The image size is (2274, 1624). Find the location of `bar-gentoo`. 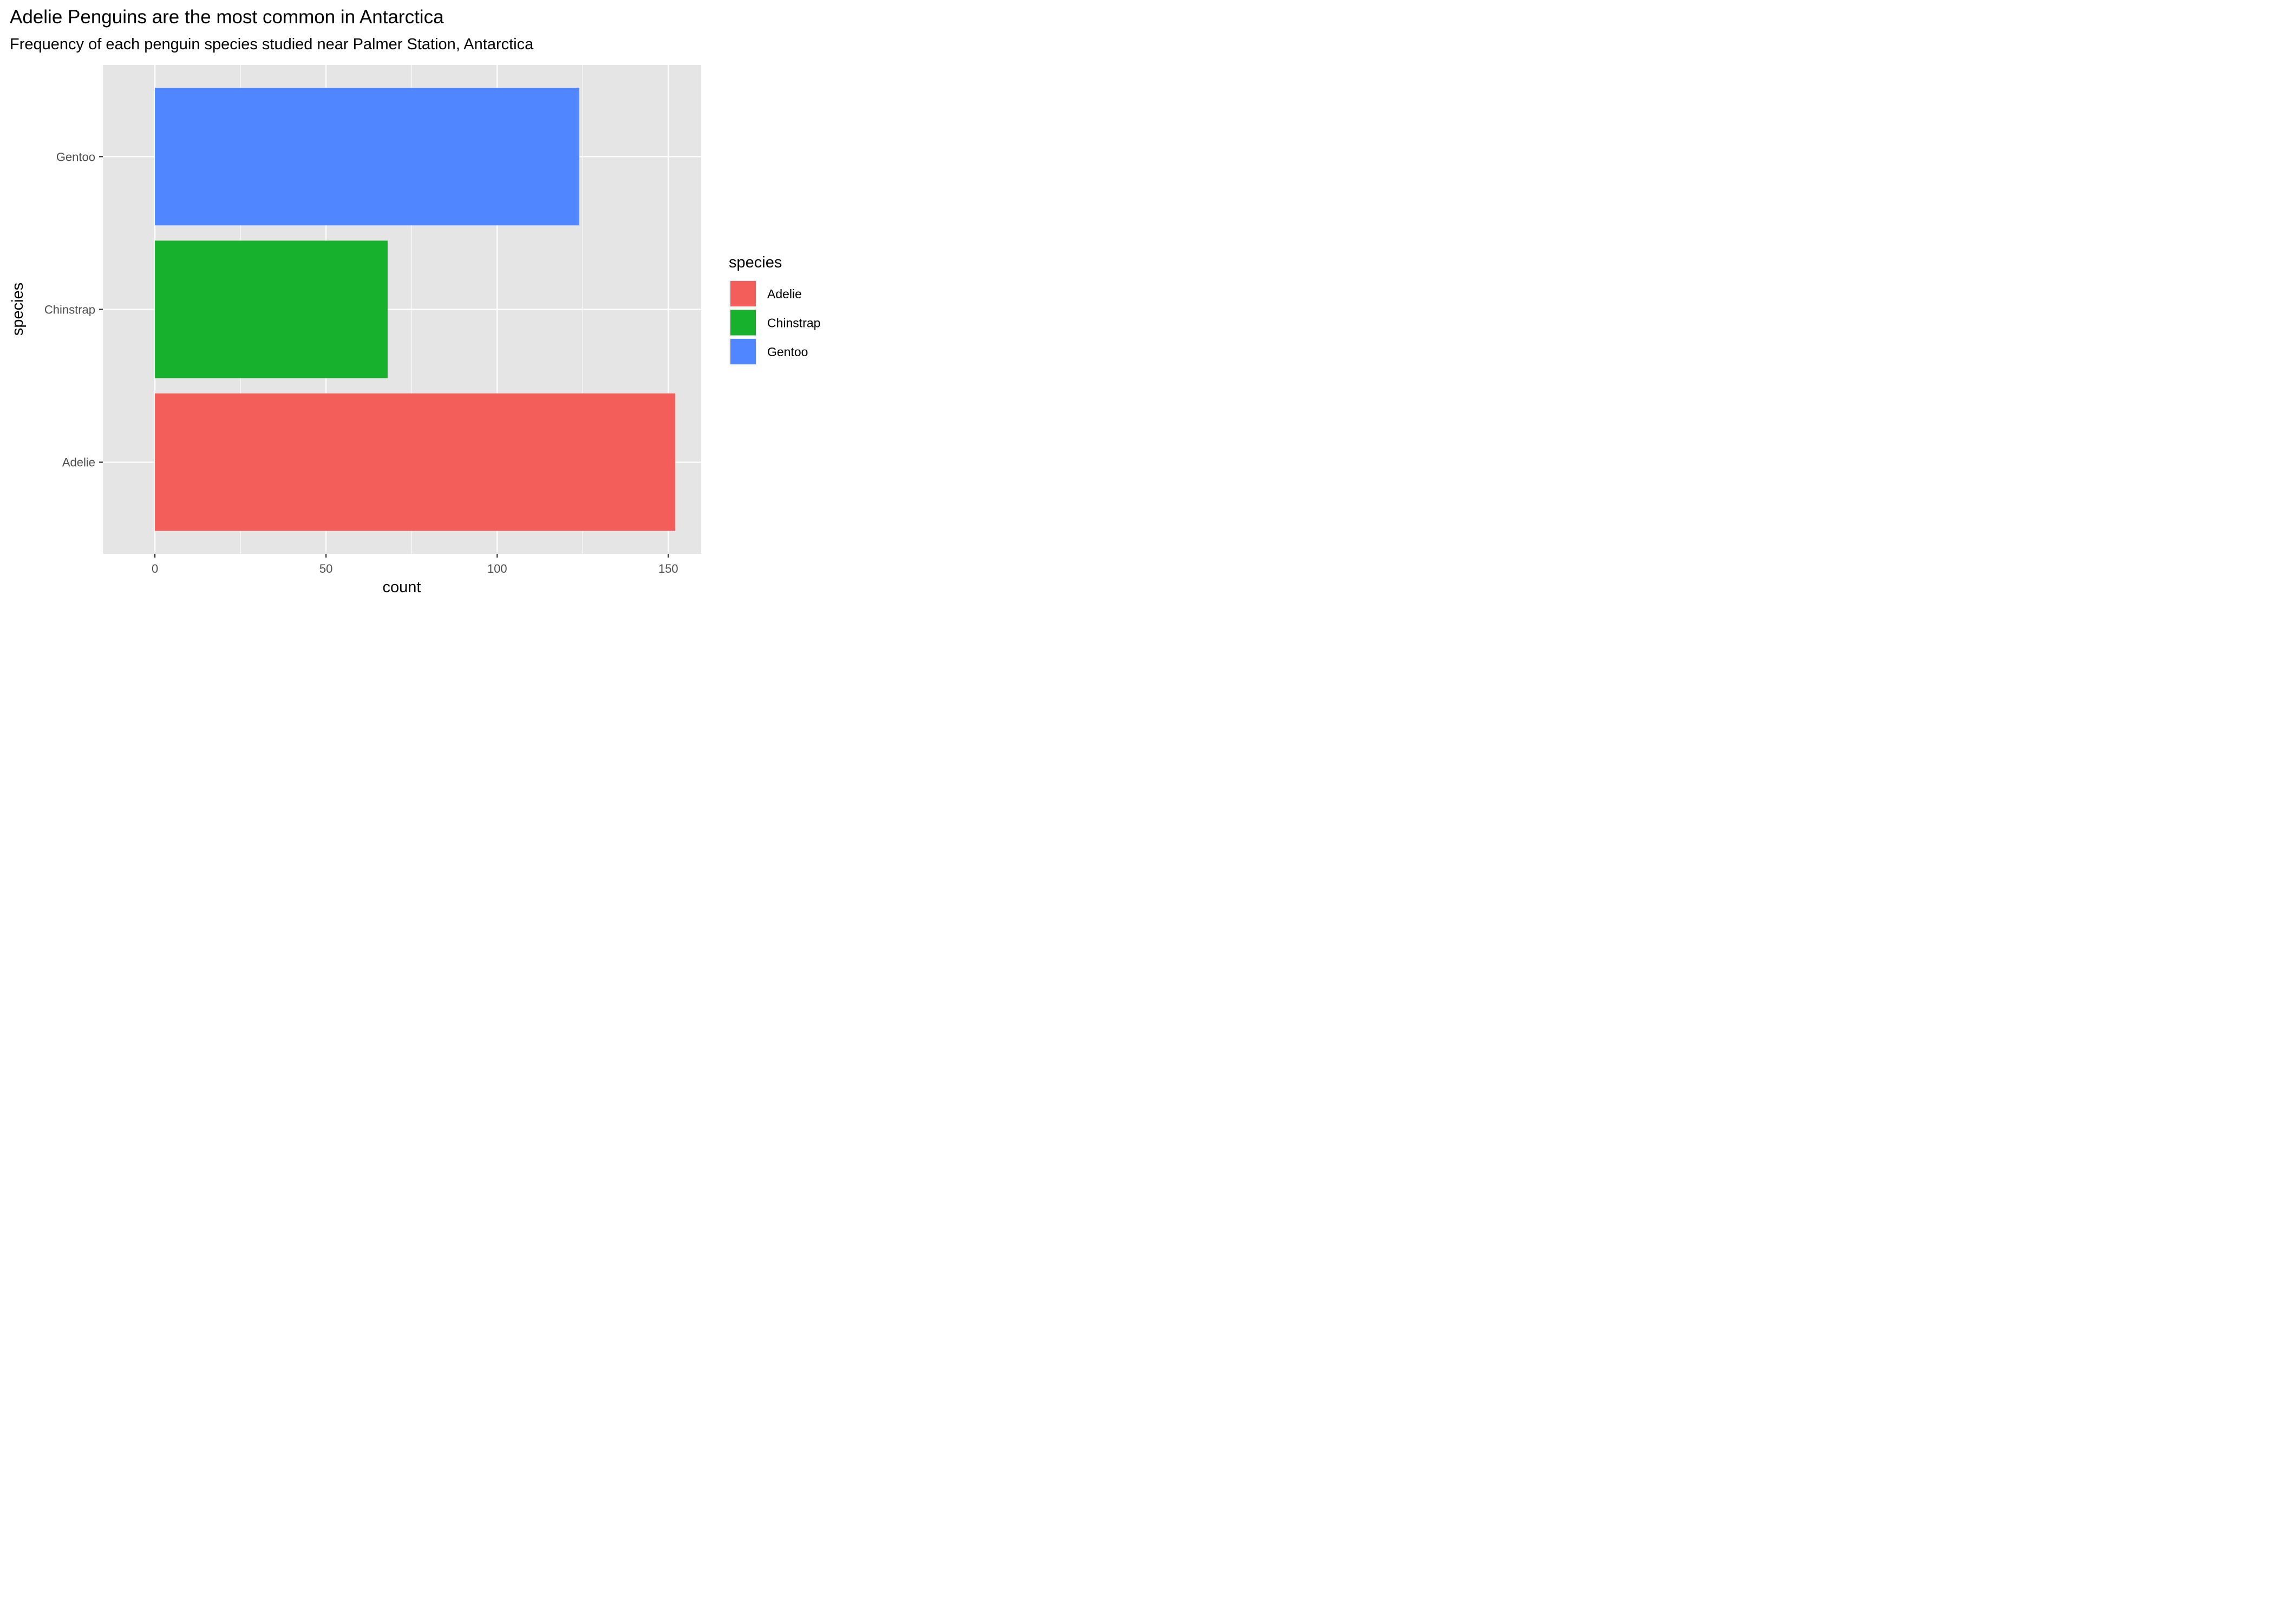

bar-gentoo is located at coordinates (367, 157).